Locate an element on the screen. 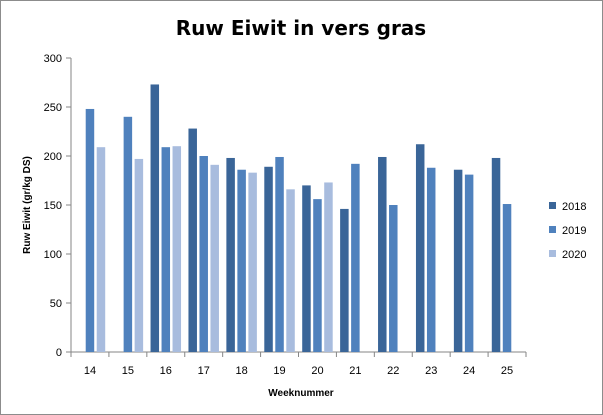 Image resolution: width=603 pixels, height=415 pixels. legend-swatch-2020 is located at coordinates (552, 253).